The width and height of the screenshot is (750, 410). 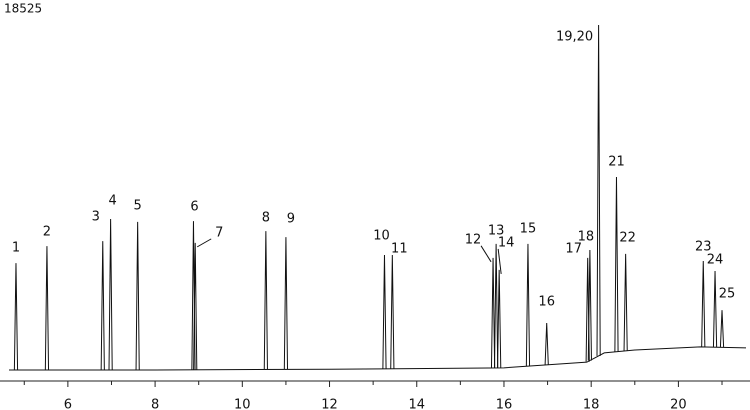 What do you see at coordinates (96, 217) in the screenshot?
I see `peak-label: 3` at bounding box center [96, 217].